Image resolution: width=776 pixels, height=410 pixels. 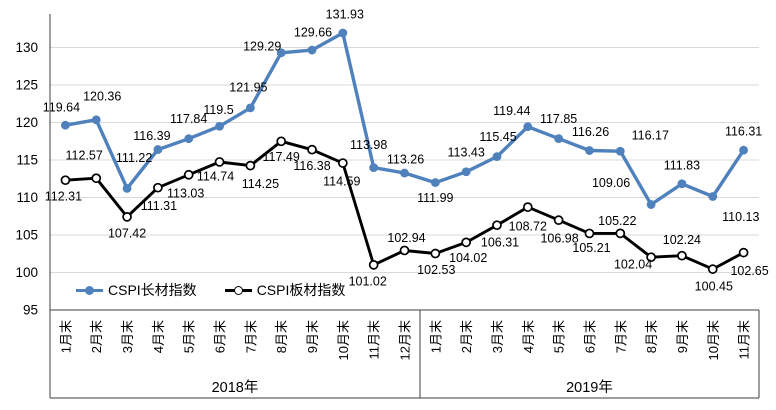 What do you see at coordinates (26, 272) in the screenshot?
I see `y-axis-tick-label: 100` at bounding box center [26, 272].